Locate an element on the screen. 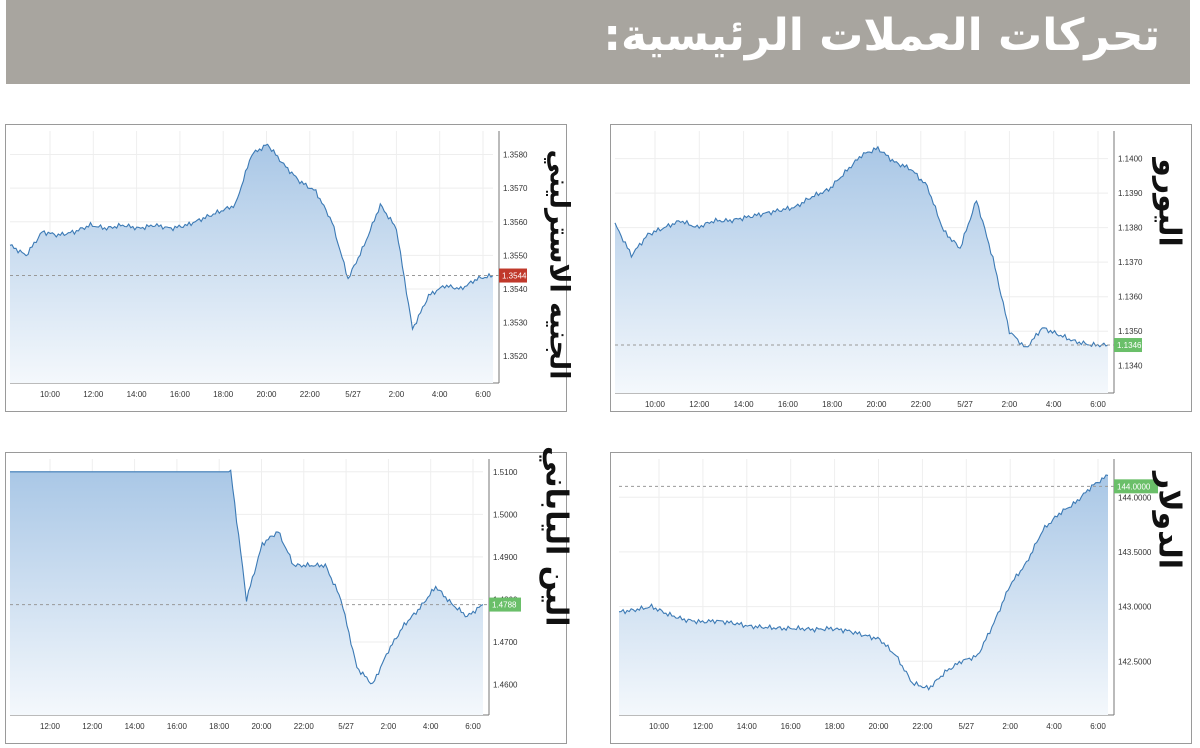  y-tick-label: 1.3570 is located at coordinates (515, 188).